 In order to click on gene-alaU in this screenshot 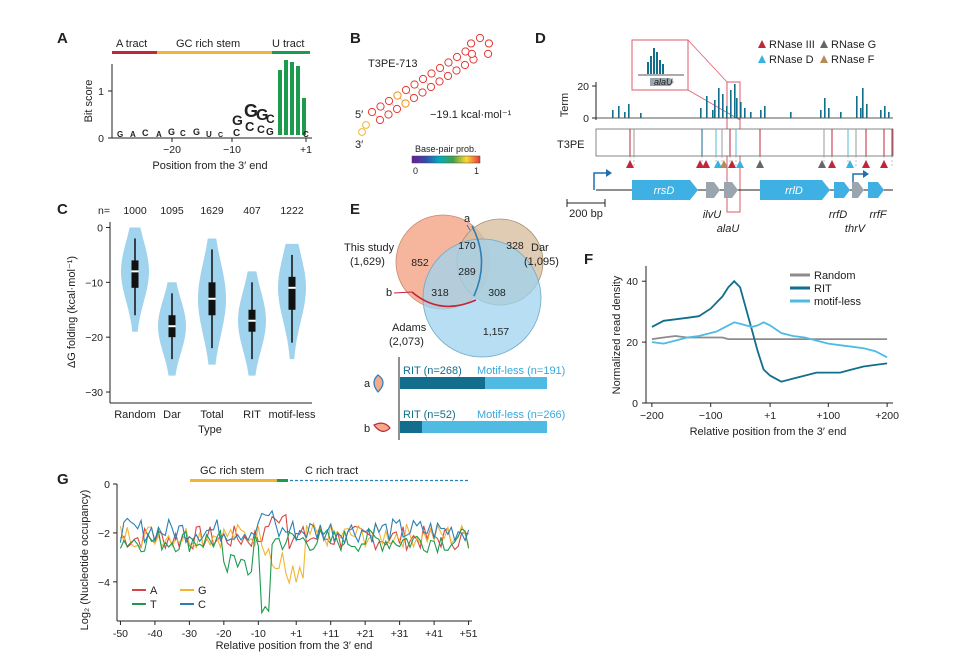, I will do `click(731, 190)`.